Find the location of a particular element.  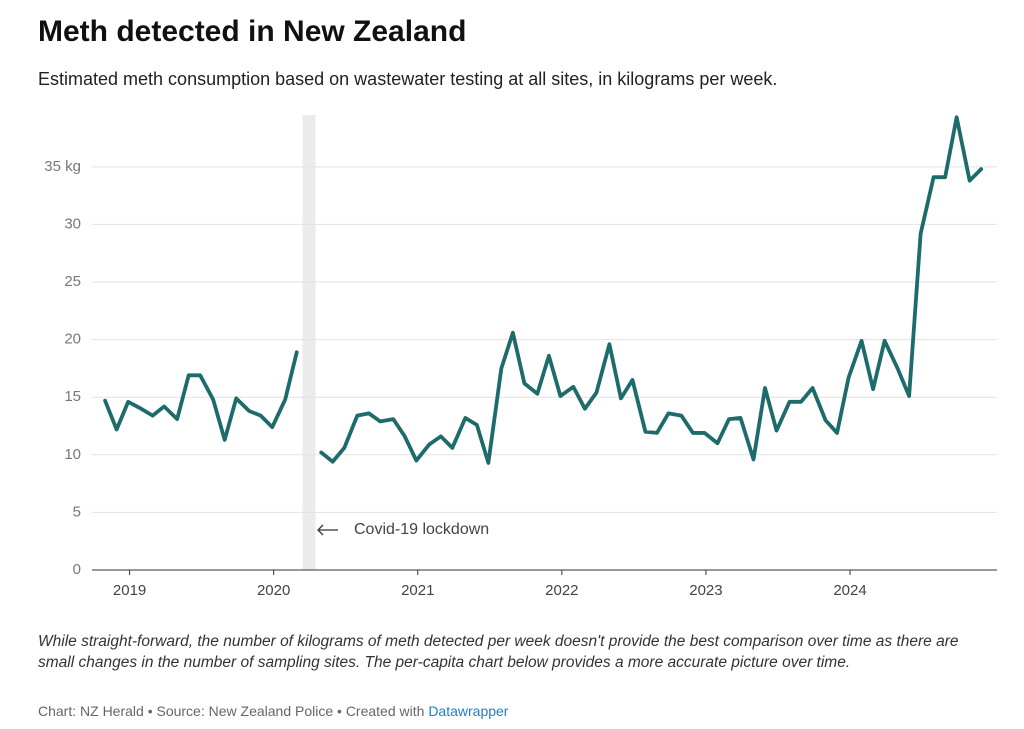

y-tick-label: 35 kg is located at coordinates (62, 166).